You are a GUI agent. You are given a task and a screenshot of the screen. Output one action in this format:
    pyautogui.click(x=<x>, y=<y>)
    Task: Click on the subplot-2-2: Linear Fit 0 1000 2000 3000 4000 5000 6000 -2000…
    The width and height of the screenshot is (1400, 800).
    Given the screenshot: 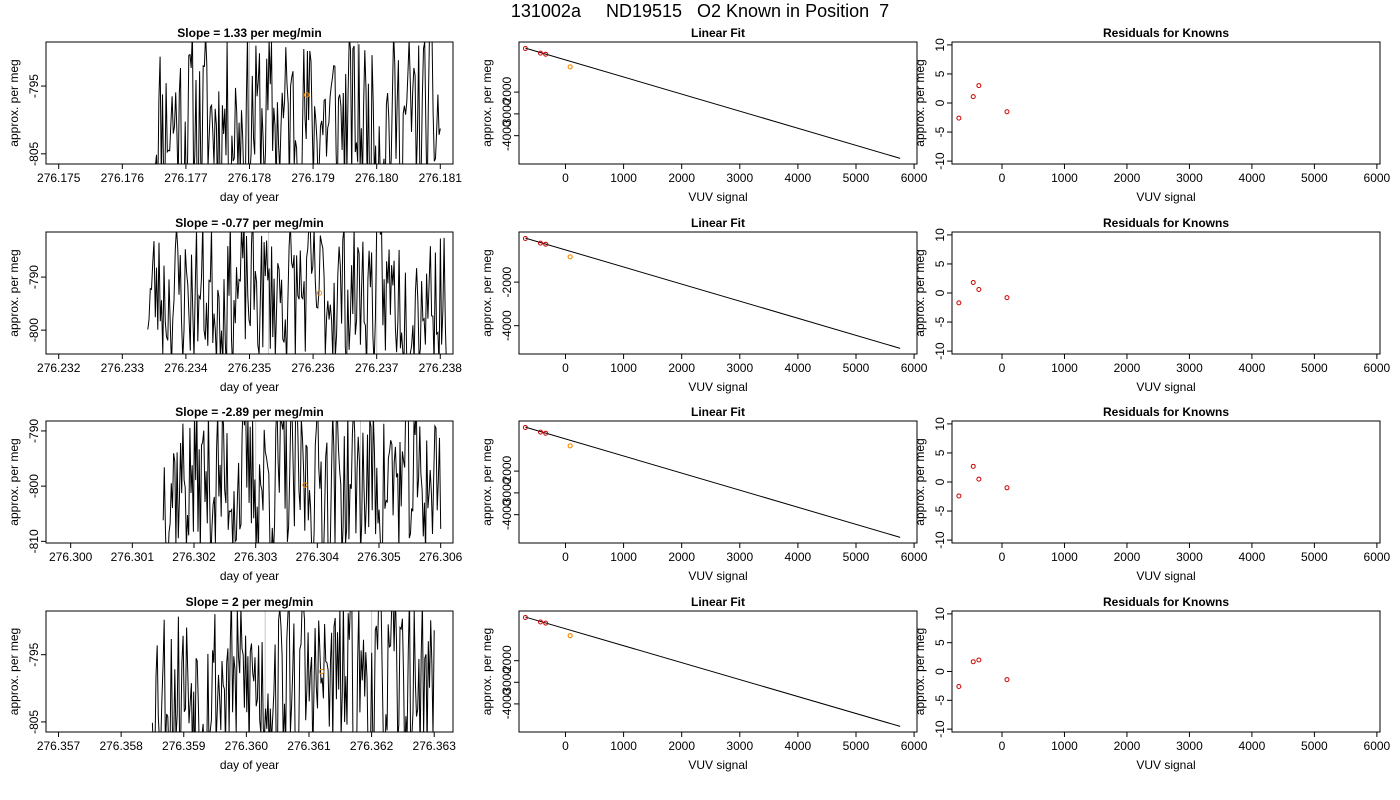 What is the action you would take?
    pyautogui.click(x=704, y=305)
    